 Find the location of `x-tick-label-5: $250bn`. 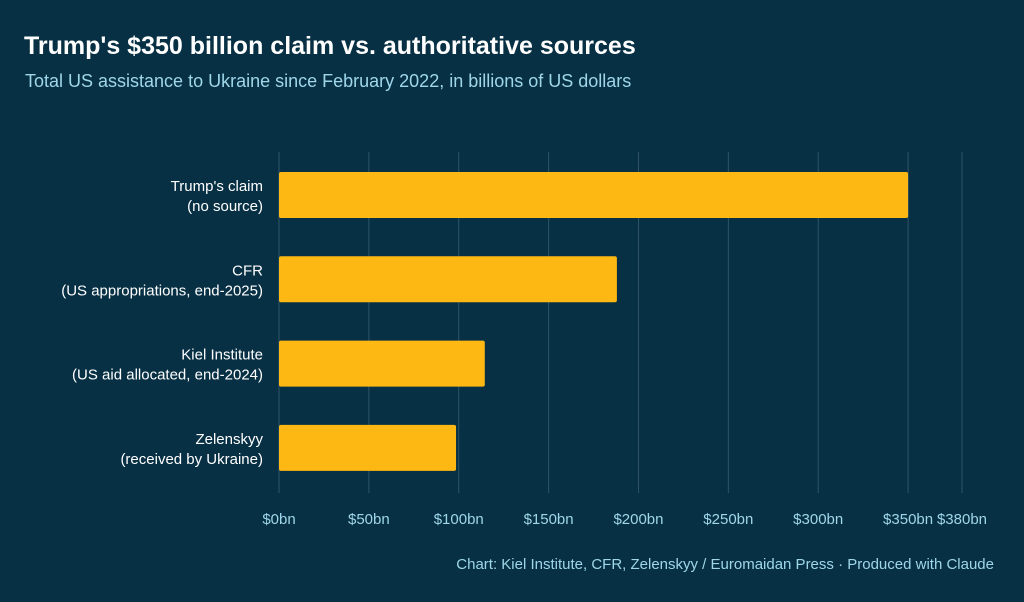

x-tick-label-5: $250bn is located at coordinates (728, 519).